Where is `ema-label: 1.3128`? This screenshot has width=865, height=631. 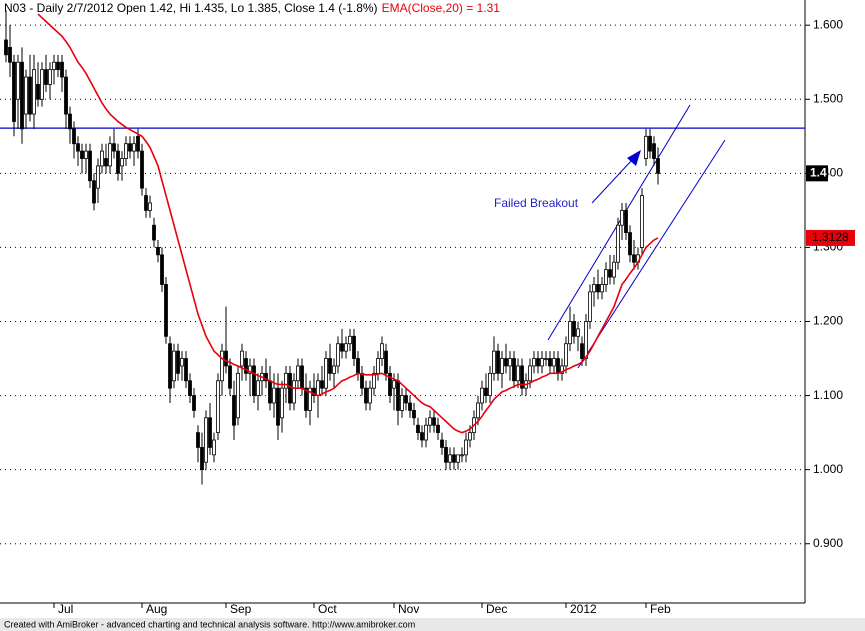
ema-label: 1.3128 is located at coordinates (830, 237).